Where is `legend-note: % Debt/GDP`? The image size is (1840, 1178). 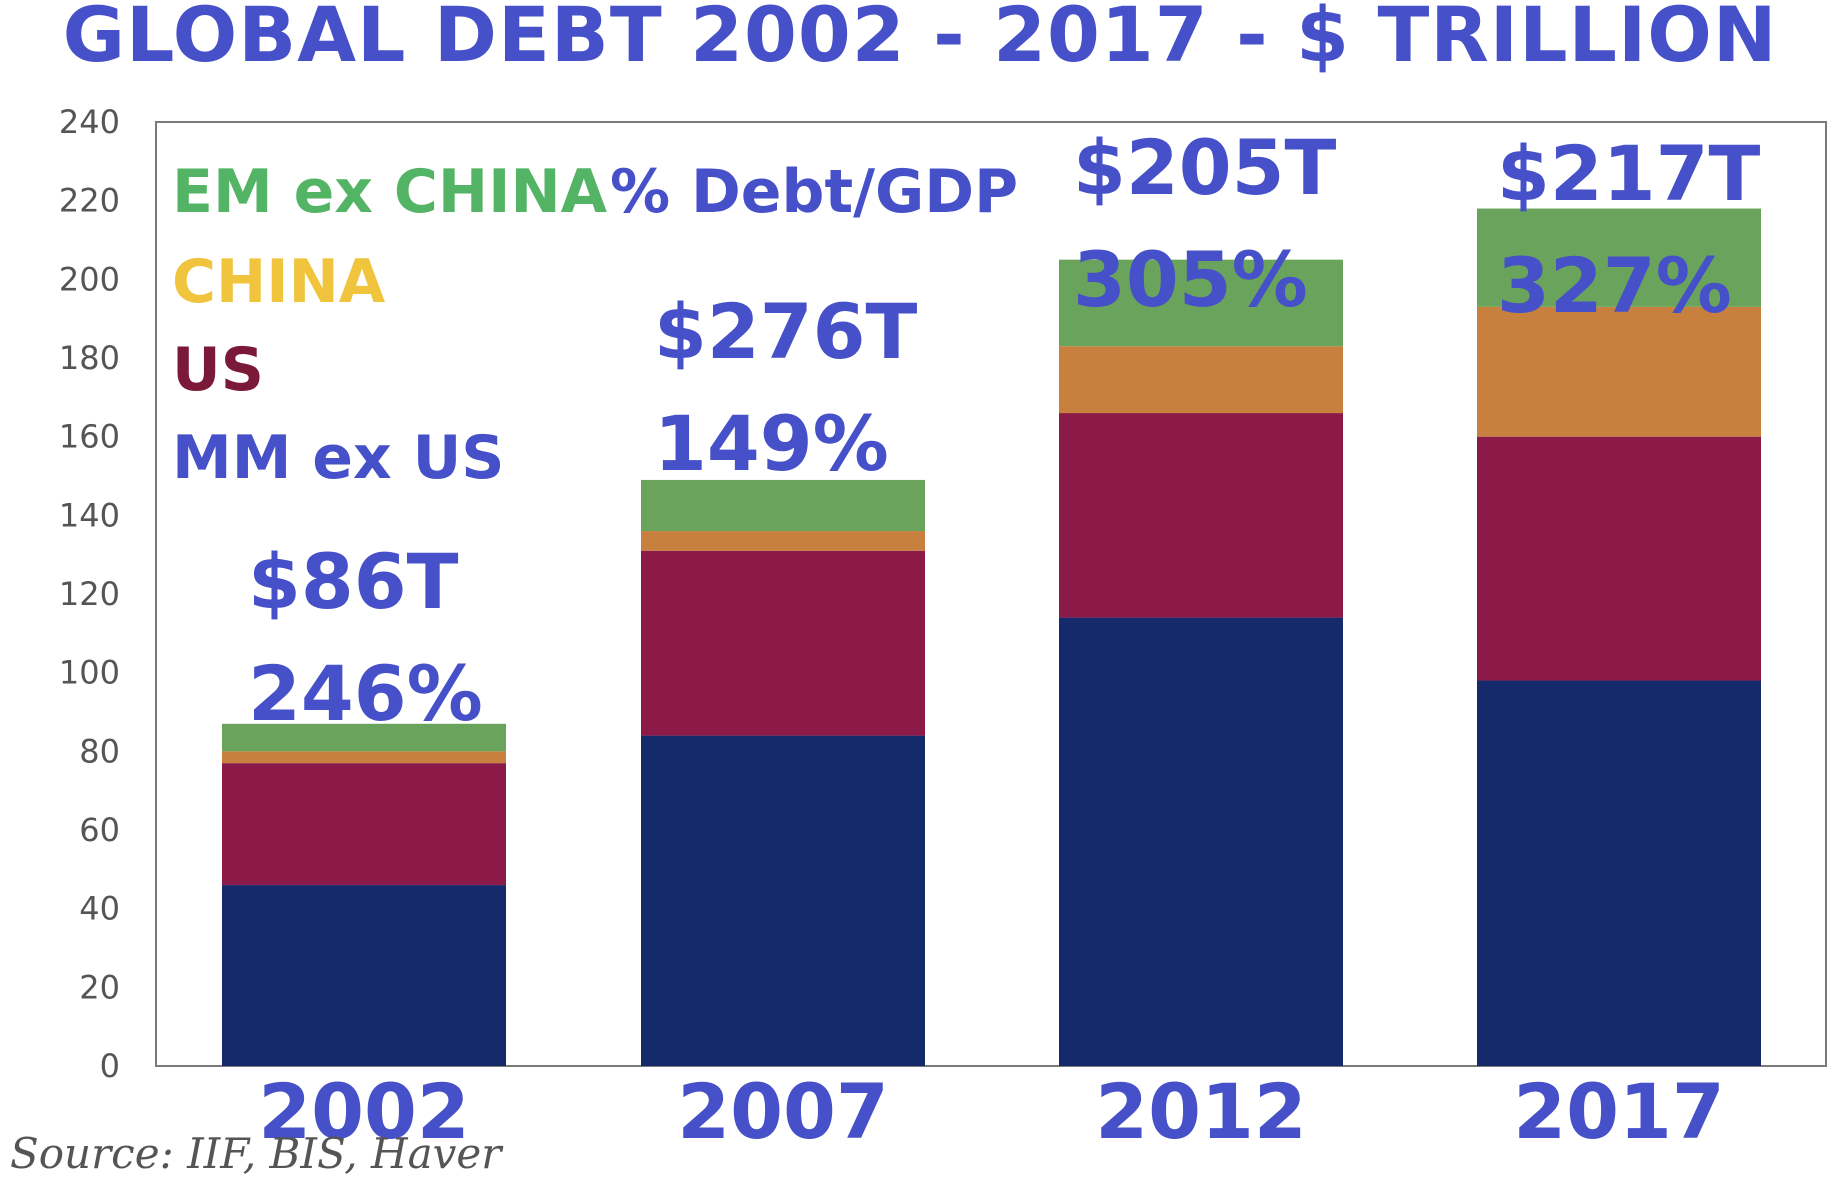
legend-note: % Debt/GDP is located at coordinates (814, 192).